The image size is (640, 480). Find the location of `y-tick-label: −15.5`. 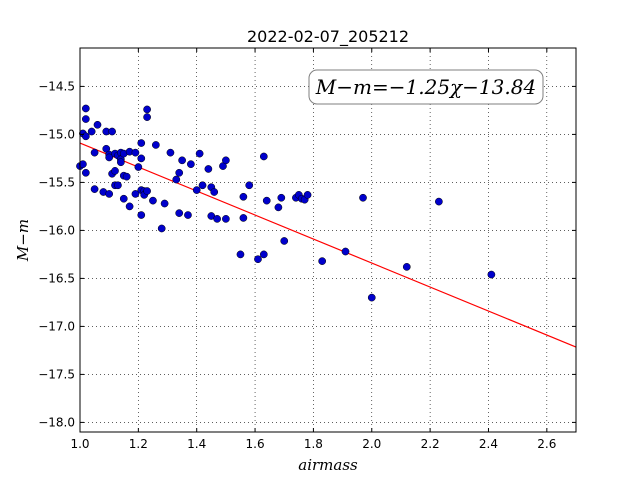

y-tick-label: −15.5 is located at coordinates (56, 182).